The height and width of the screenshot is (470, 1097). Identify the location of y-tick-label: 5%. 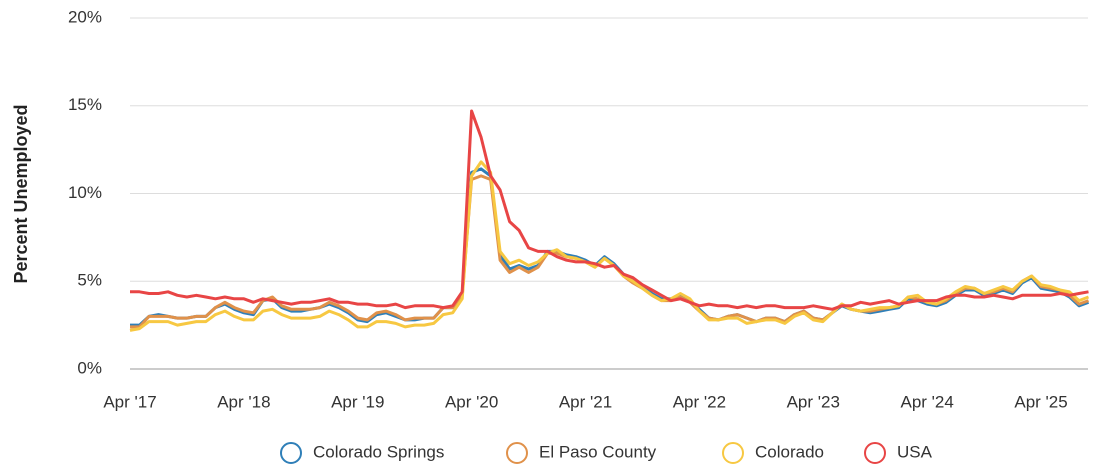
(89, 280).